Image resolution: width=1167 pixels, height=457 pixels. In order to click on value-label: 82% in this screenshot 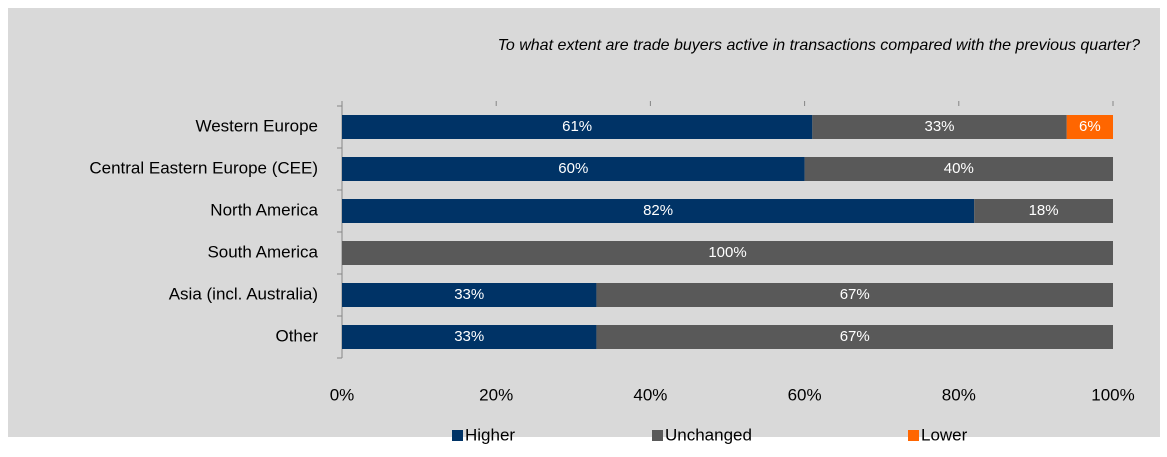, I will do `click(658, 210)`.